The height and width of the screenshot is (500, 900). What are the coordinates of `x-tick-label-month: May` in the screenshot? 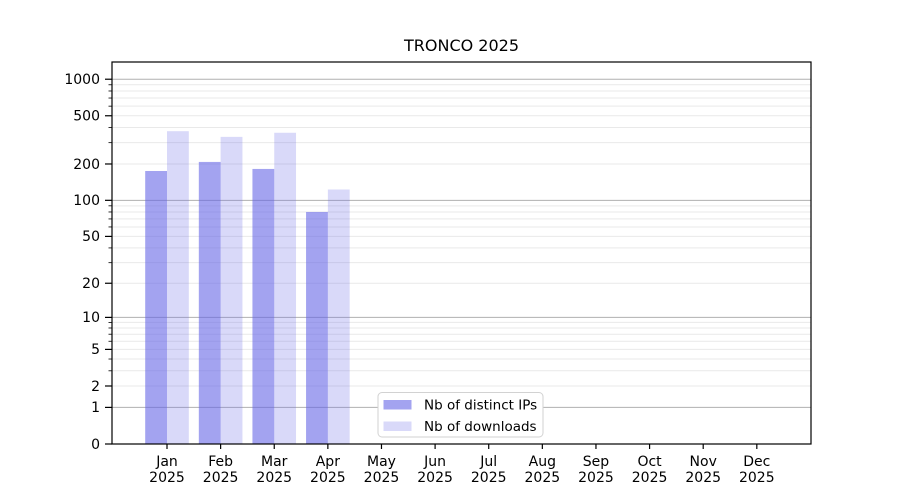 It's located at (381, 462).